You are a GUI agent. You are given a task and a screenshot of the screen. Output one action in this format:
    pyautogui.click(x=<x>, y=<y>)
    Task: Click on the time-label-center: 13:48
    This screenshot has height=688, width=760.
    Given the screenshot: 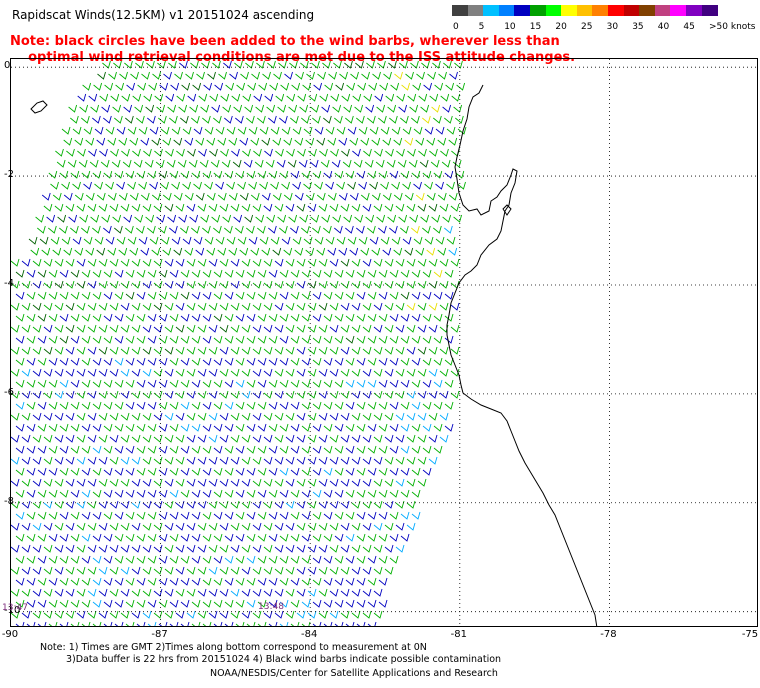 What is the action you would take?
    pyautogui.click(x=271, y=607)
    